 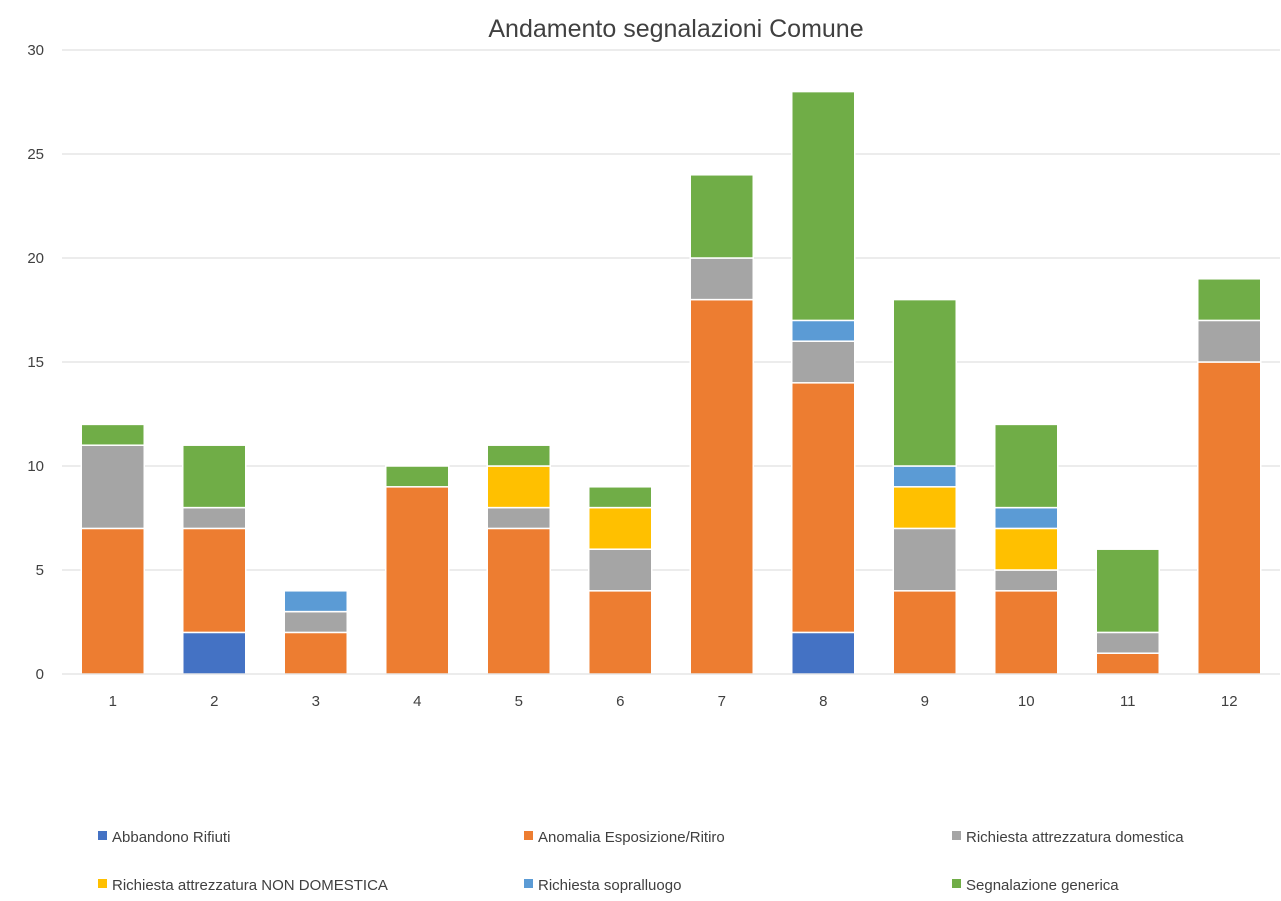 What do you see at coordinates (113, 701) in the screenshot?
I see `x-tick-label: 1` at bounding box center [113, 701].